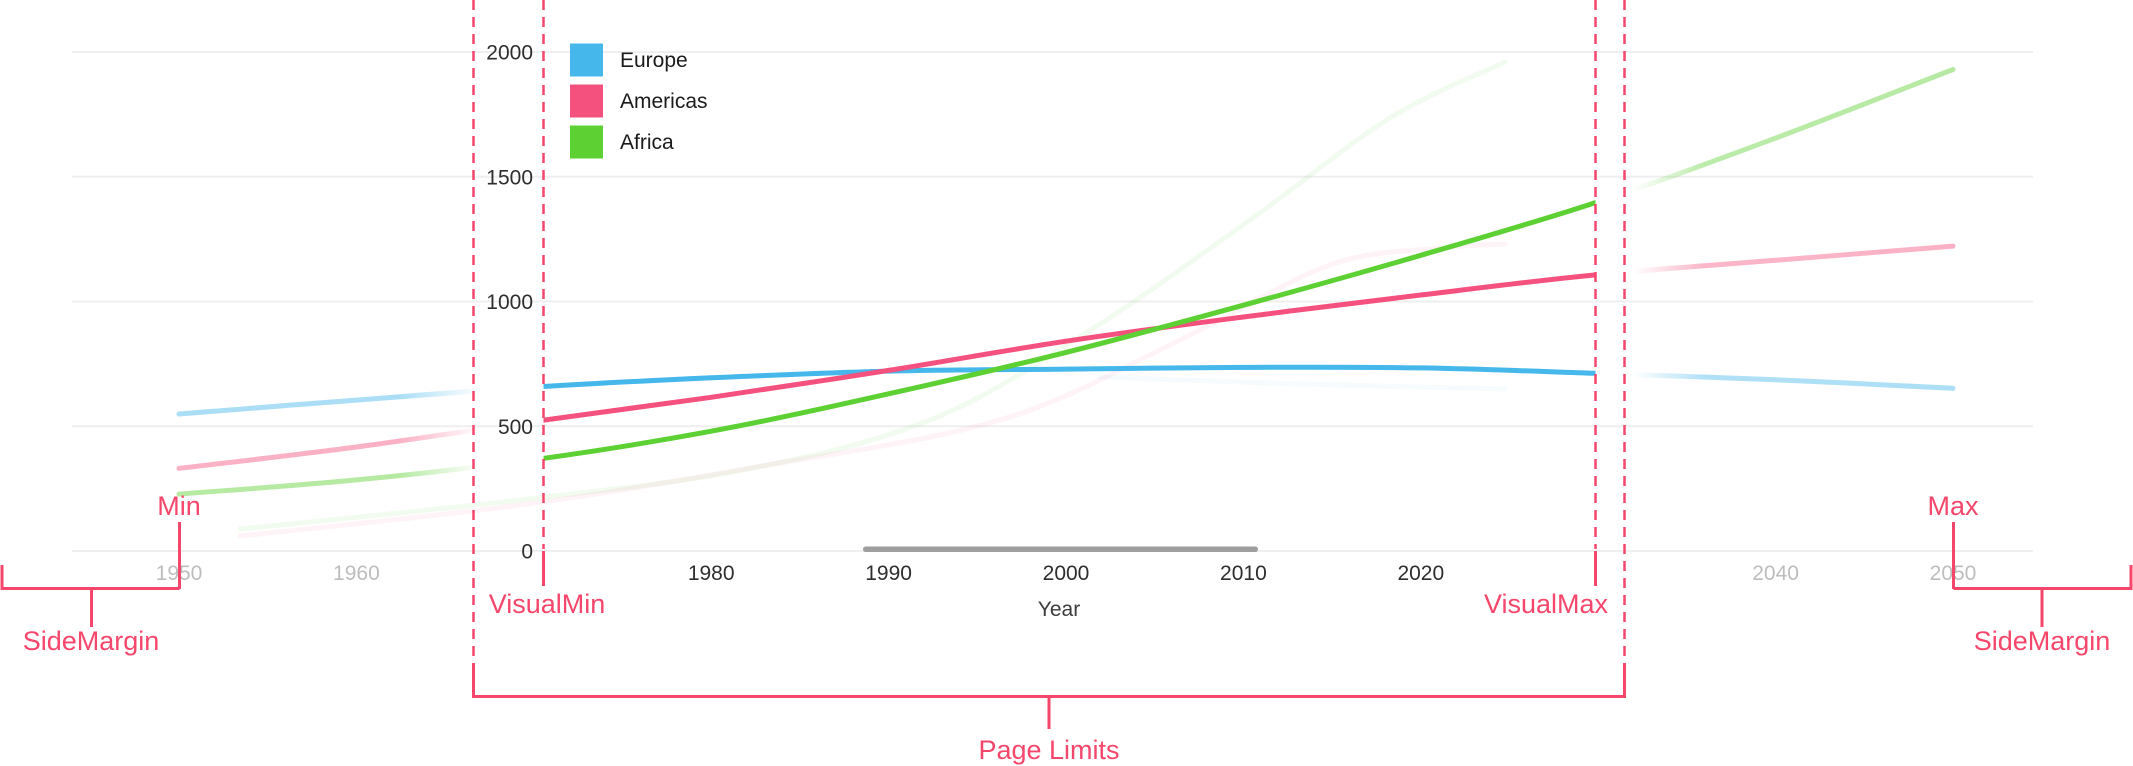 Image resolution: width=2133 pixels, height=766 pixels. What do you see at coordinates (888, 573) in the screenshot?
I see `x-tick-label: 1990` at bounding box center [888, 573].